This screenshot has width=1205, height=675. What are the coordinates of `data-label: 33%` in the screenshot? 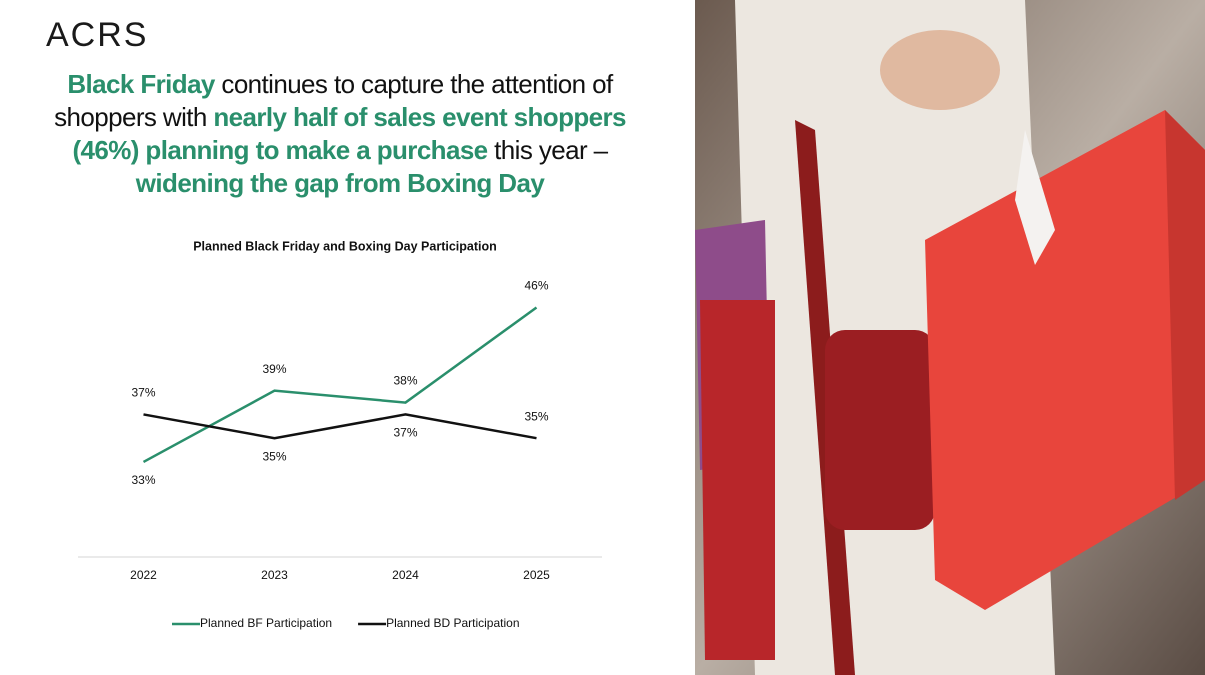 It's located at (143, 480).